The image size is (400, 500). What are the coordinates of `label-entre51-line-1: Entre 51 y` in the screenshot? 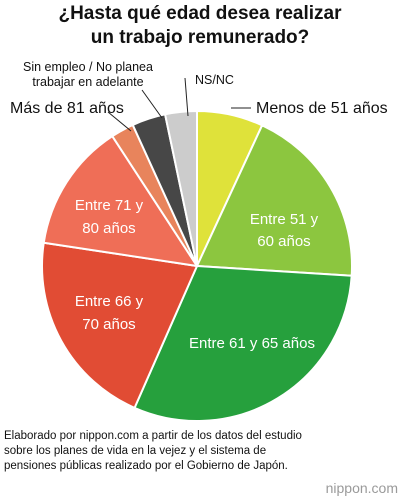 It's located at (284, 219).